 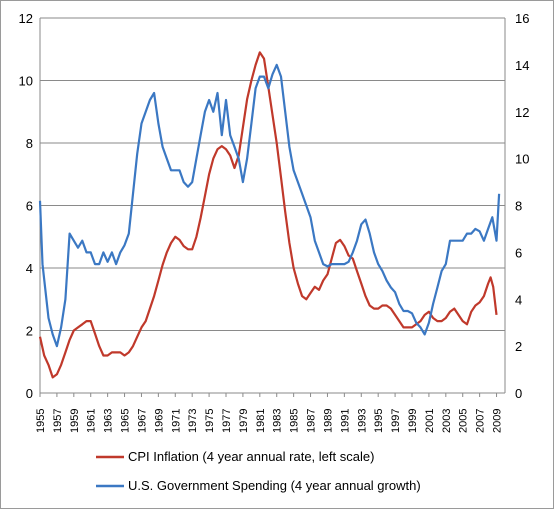 I want to click on right-tick-label: 16, so click(x=522, y=18).